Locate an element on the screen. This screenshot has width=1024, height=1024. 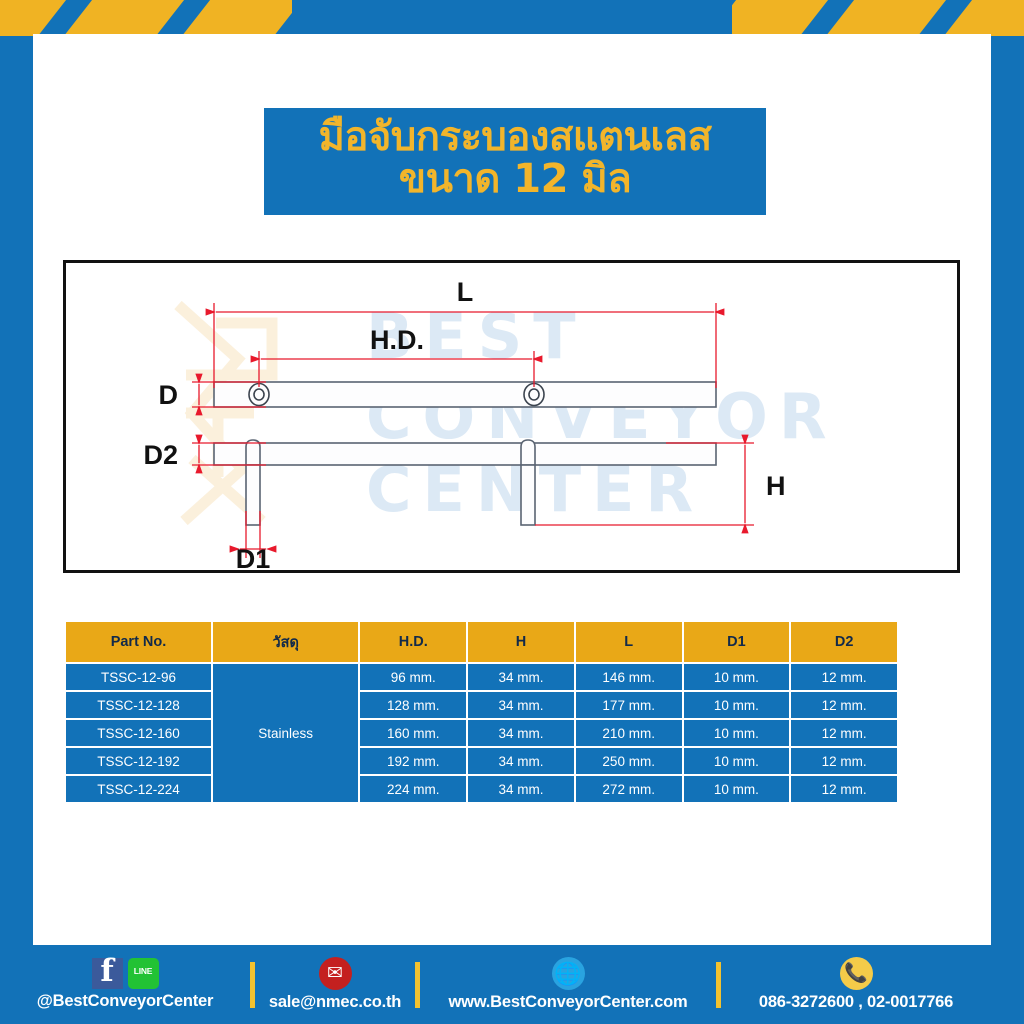
label-d2: D2 is located at coordinates (160, 455).